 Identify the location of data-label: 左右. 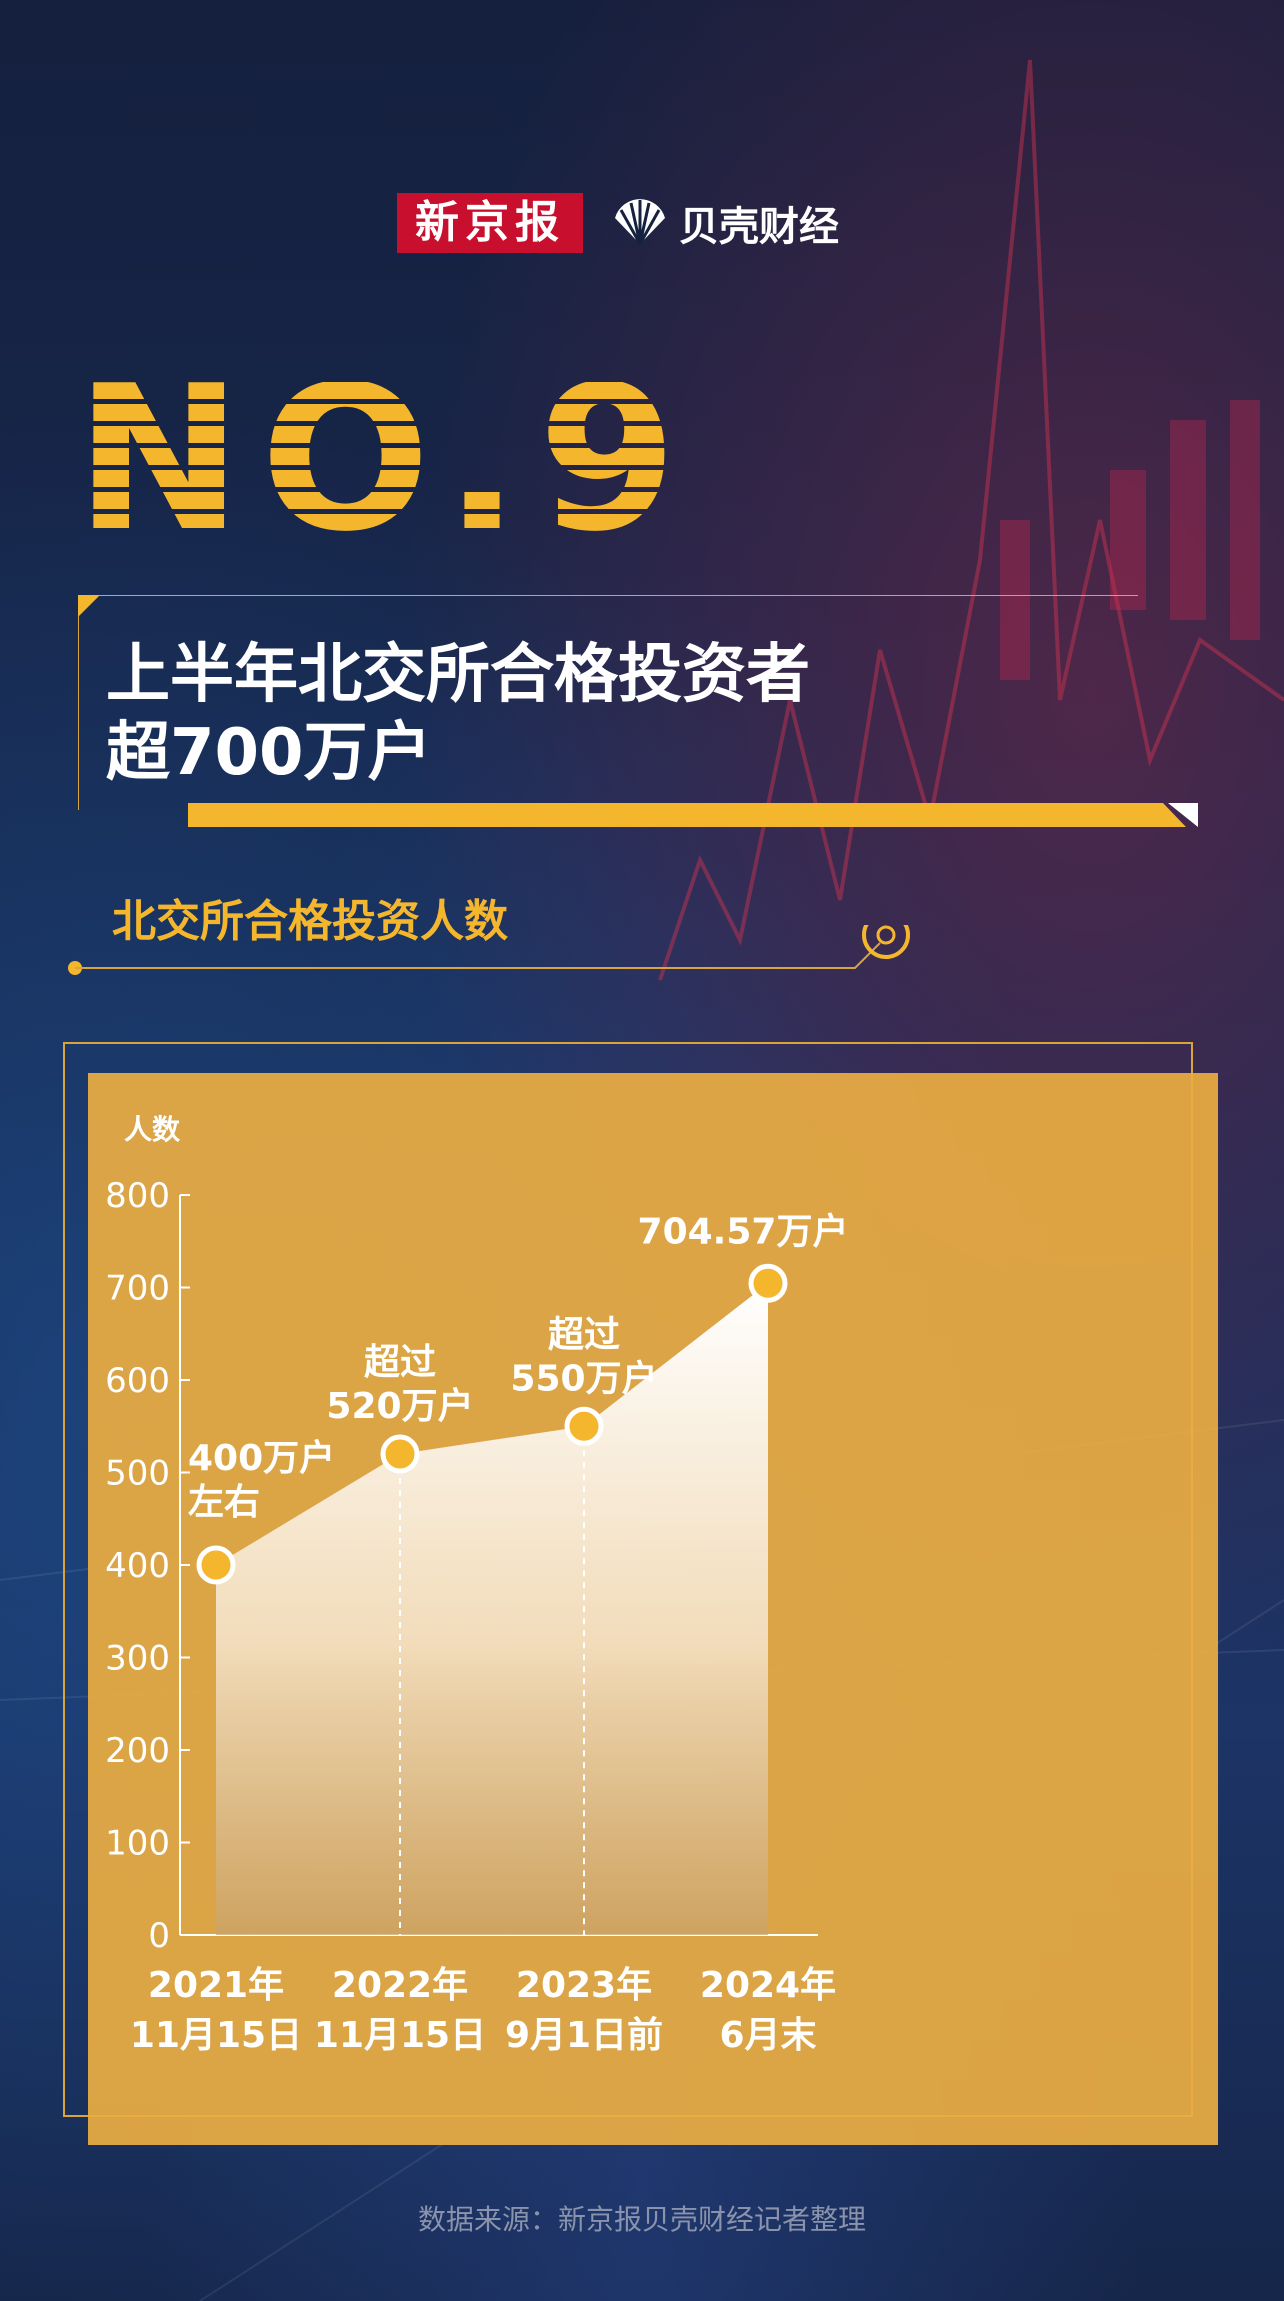
(224, 1502).